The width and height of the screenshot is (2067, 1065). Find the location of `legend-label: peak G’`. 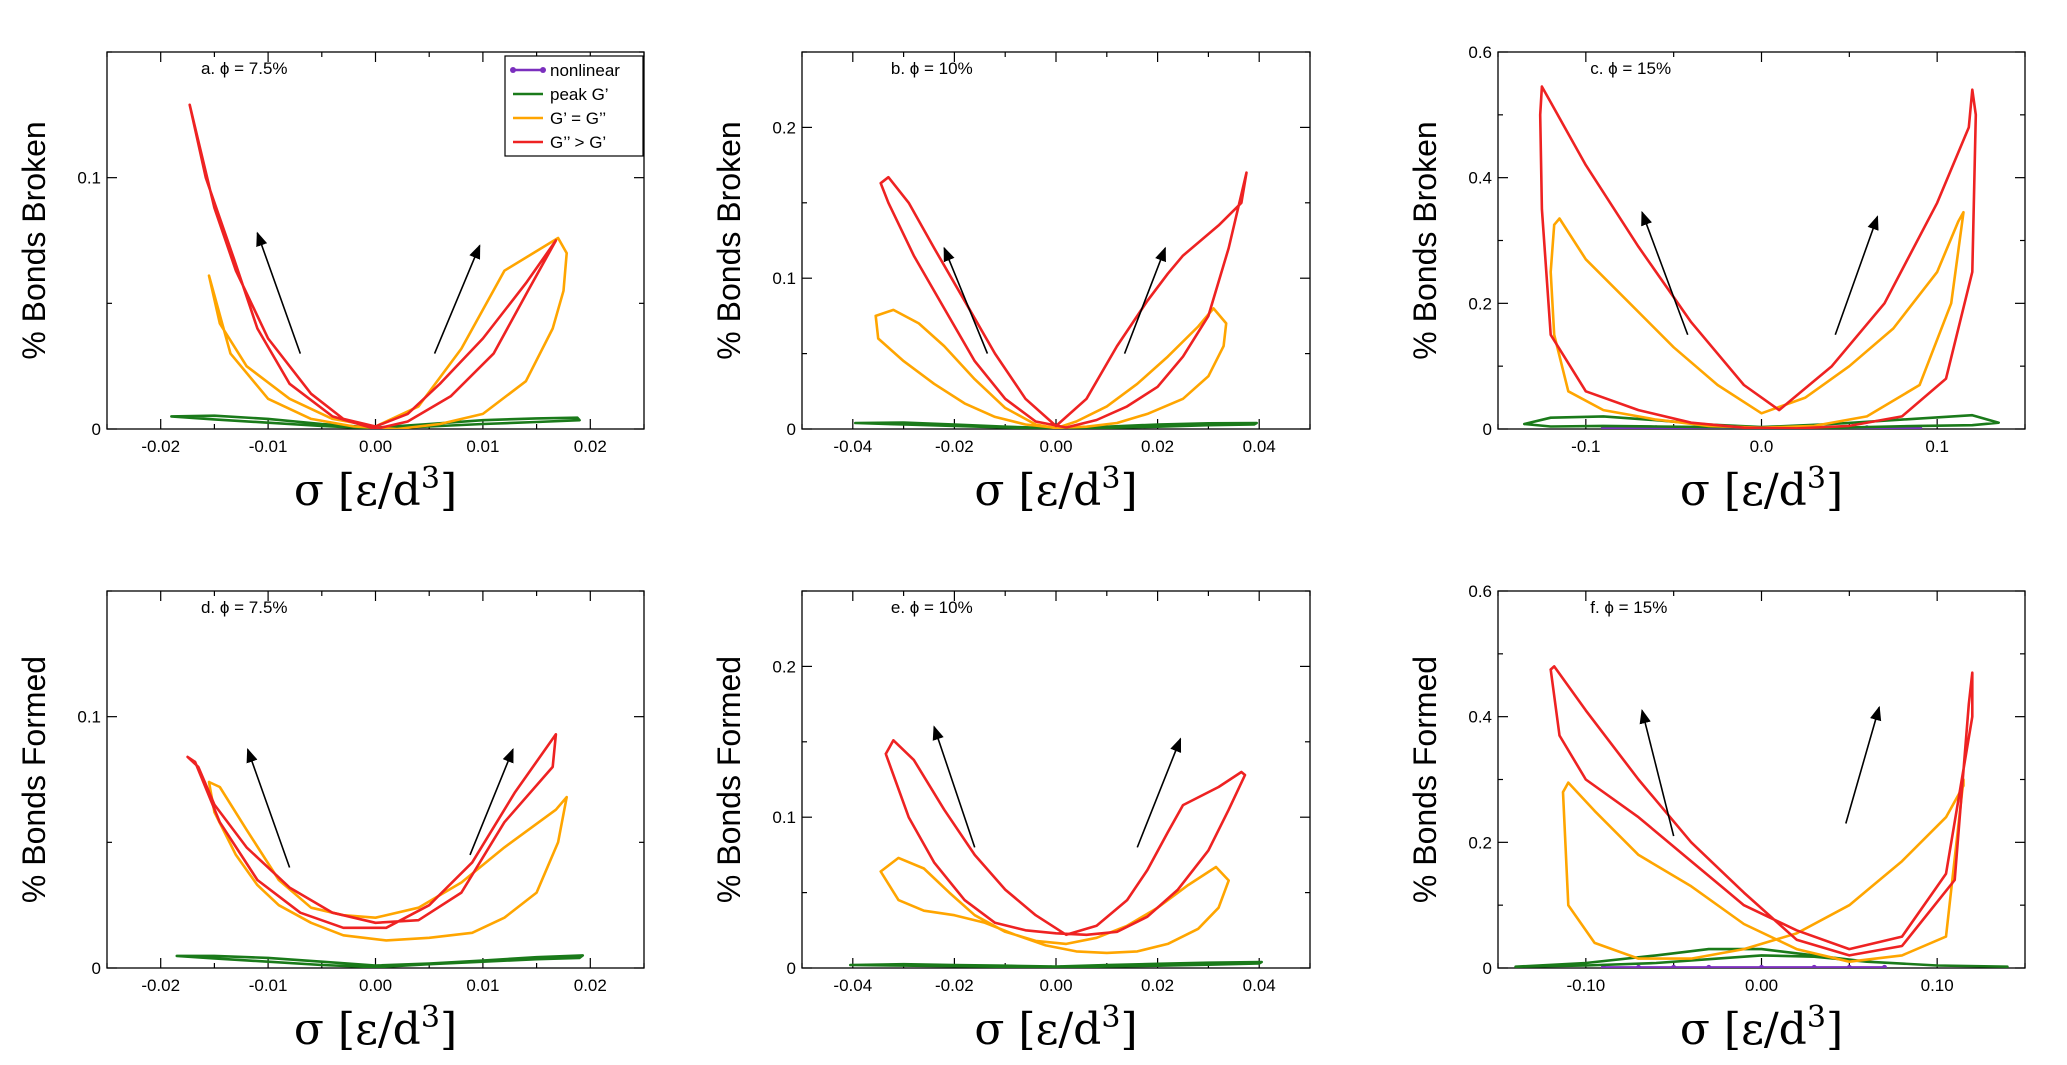

legend-label: peak G’ is located at coordinates (579, 94).